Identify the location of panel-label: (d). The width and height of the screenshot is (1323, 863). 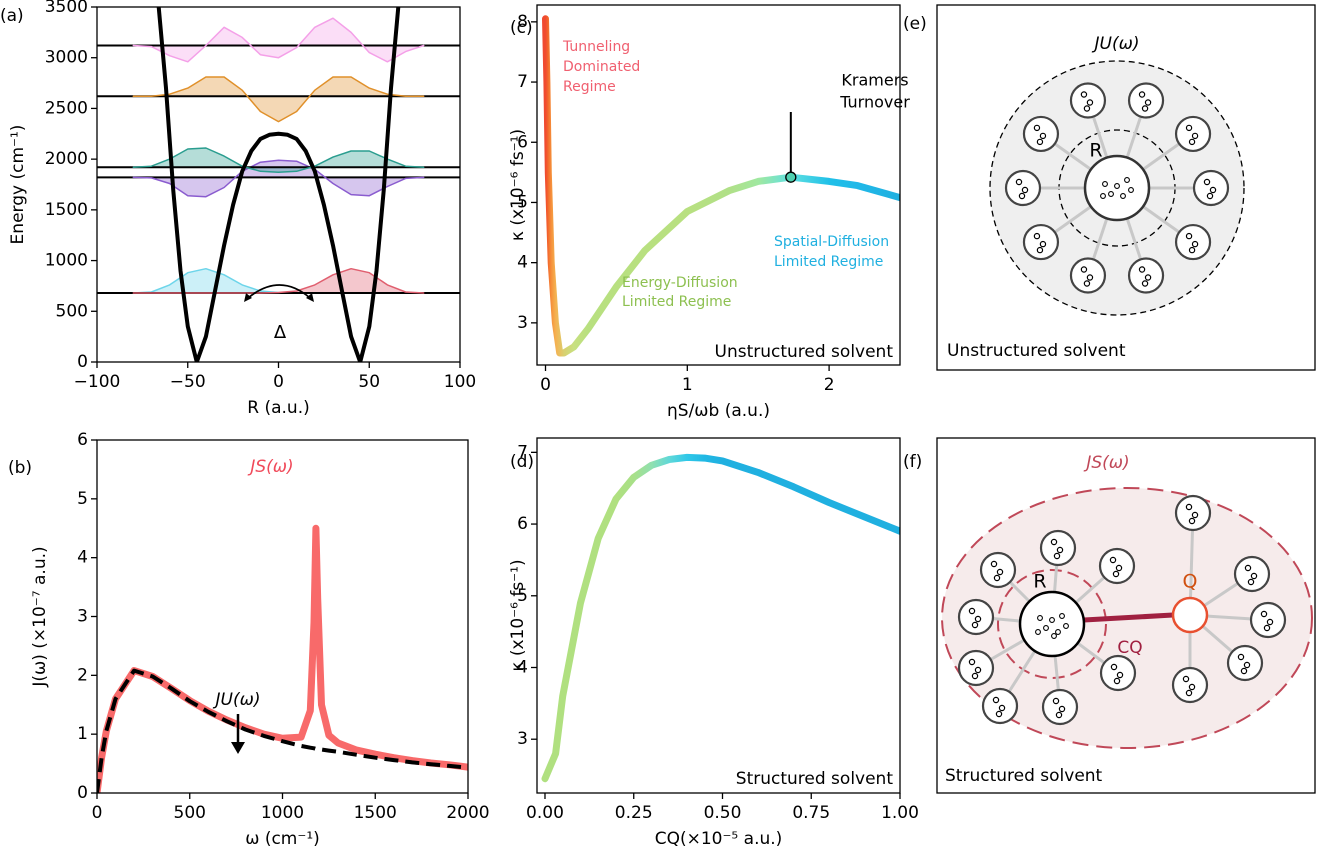
(522, 462).